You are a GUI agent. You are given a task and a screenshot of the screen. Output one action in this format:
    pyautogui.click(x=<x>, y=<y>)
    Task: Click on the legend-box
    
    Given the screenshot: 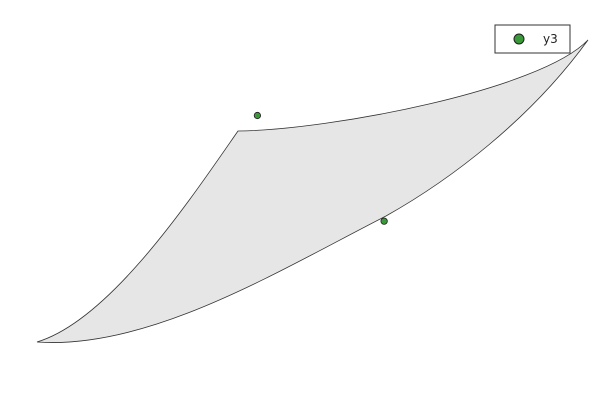 What is the action you would take?
    pyautogui.click(x=532, y=39)
    